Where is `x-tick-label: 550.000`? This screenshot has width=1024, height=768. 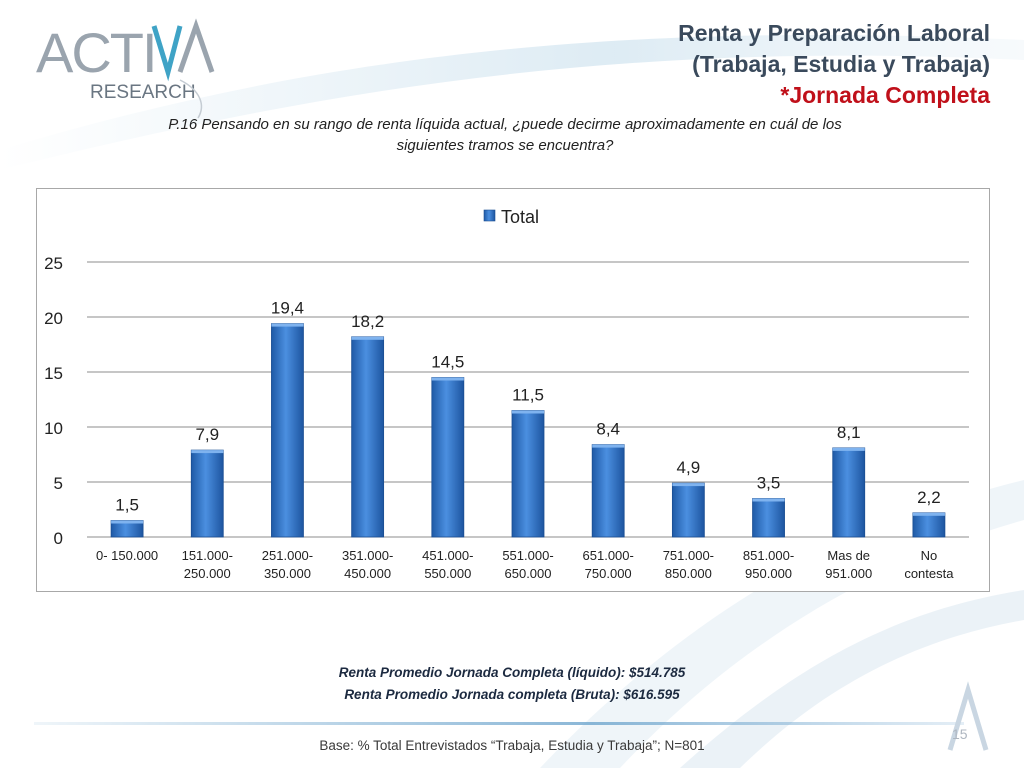
x-tick-label: 550.000 is located at coordinates (447, 573).